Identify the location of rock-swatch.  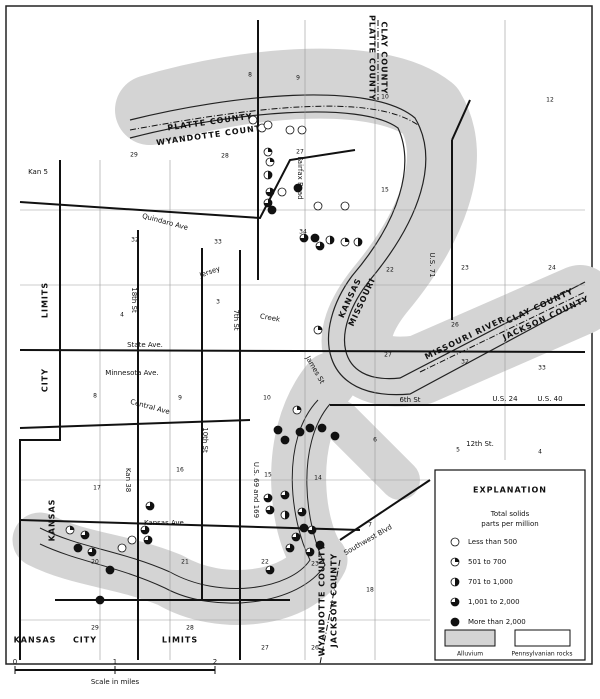
(542, 638).